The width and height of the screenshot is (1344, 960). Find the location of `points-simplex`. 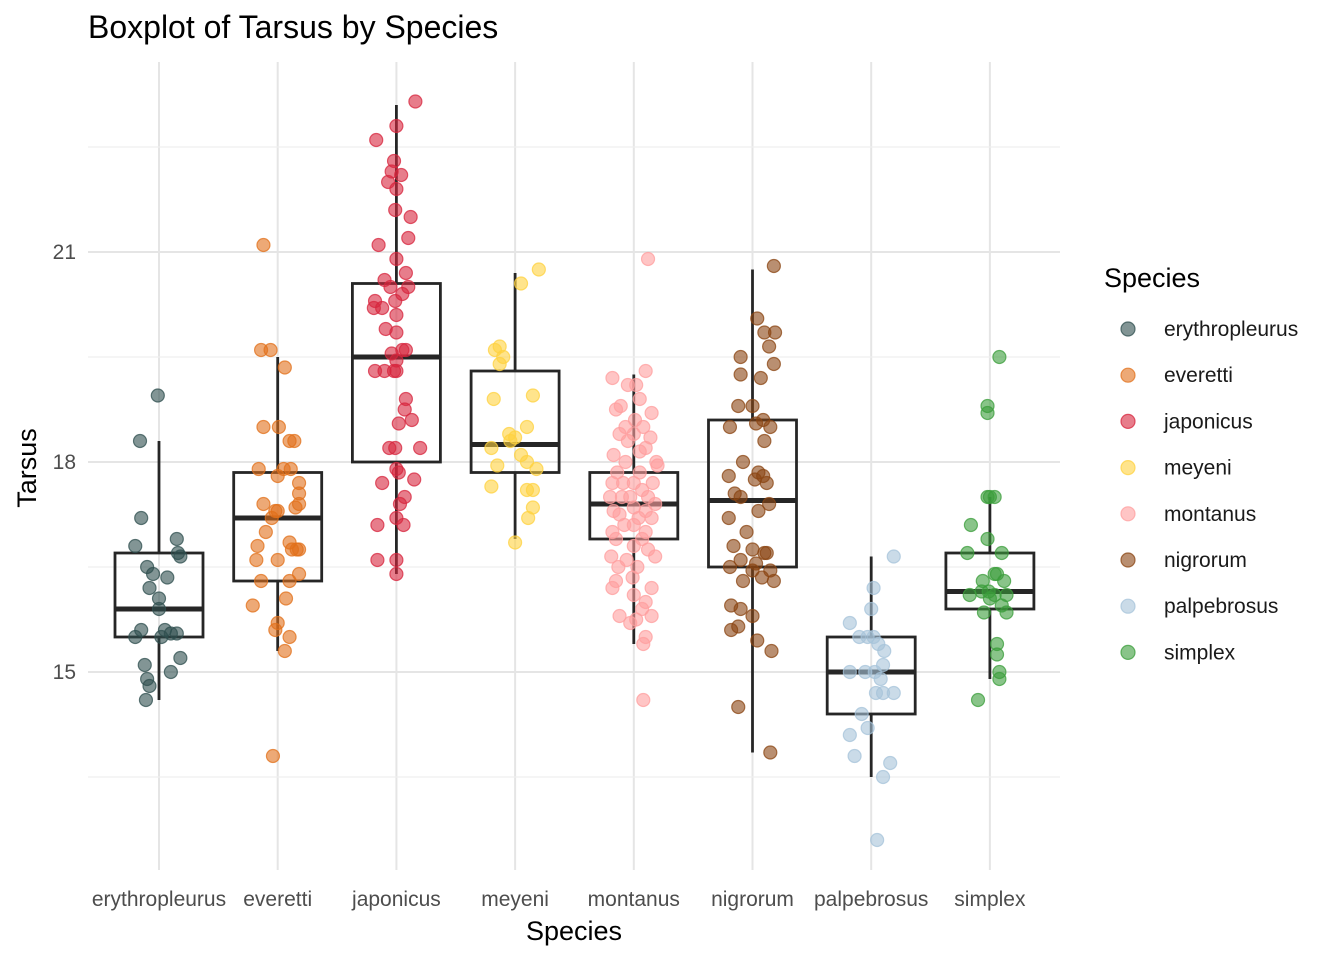

points-simplex is located at coordinates (987, 528).